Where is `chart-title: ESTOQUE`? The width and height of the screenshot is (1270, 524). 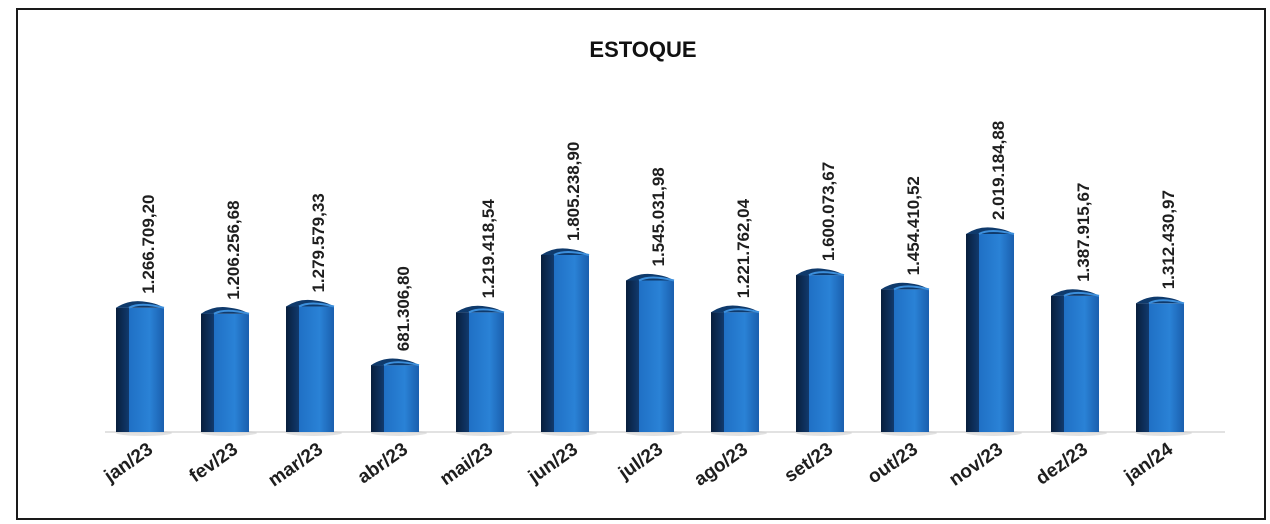 chart-title: ESTOQUE is located at coordinates (642, 49).